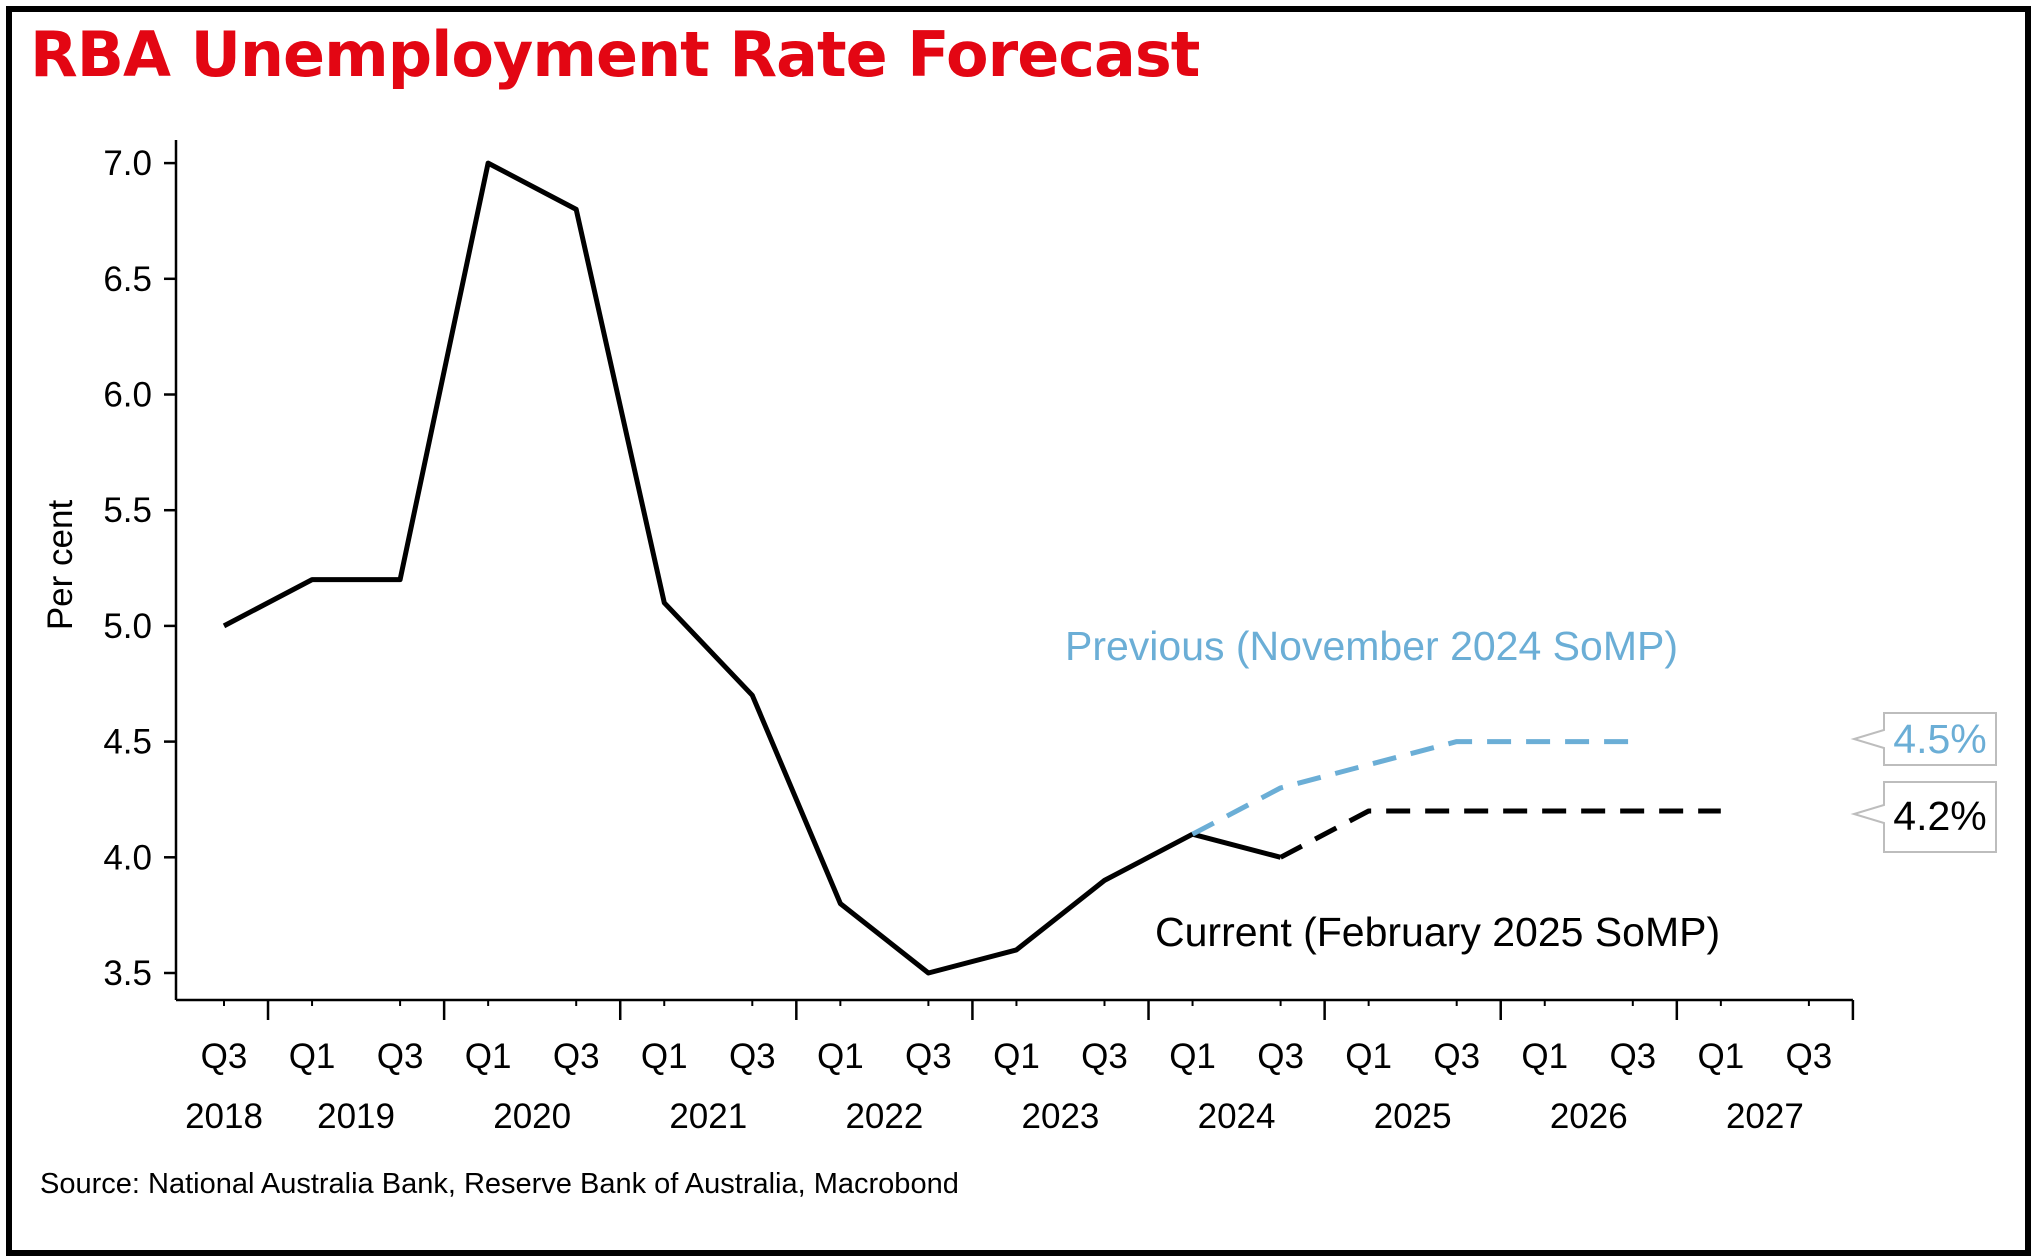 This screenshot has height=1256, width=2031. I want to click on chart-title: RBA Unemployment Rate Forecast, so click(615, 54).